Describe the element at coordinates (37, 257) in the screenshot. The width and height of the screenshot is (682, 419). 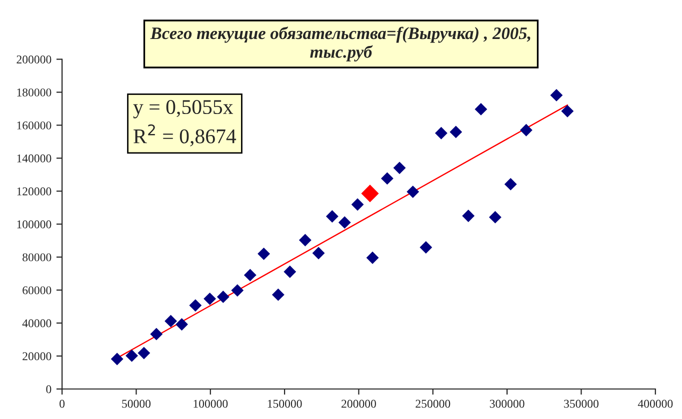
I see `y-tick-label: 80000` at that location.